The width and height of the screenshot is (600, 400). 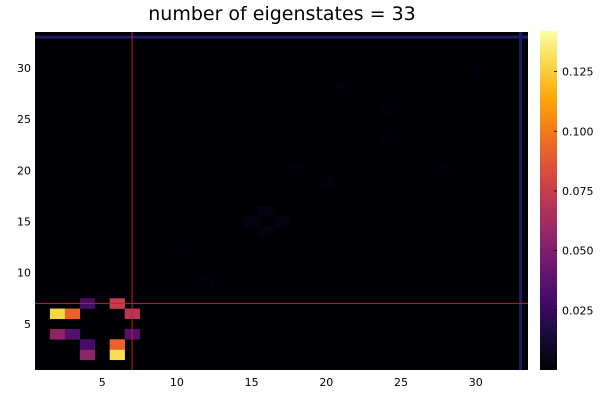 What do you see at coordinates (548, 200) in the screenshot?
I see `colorbar-bar` at bounding box center [548, 200].